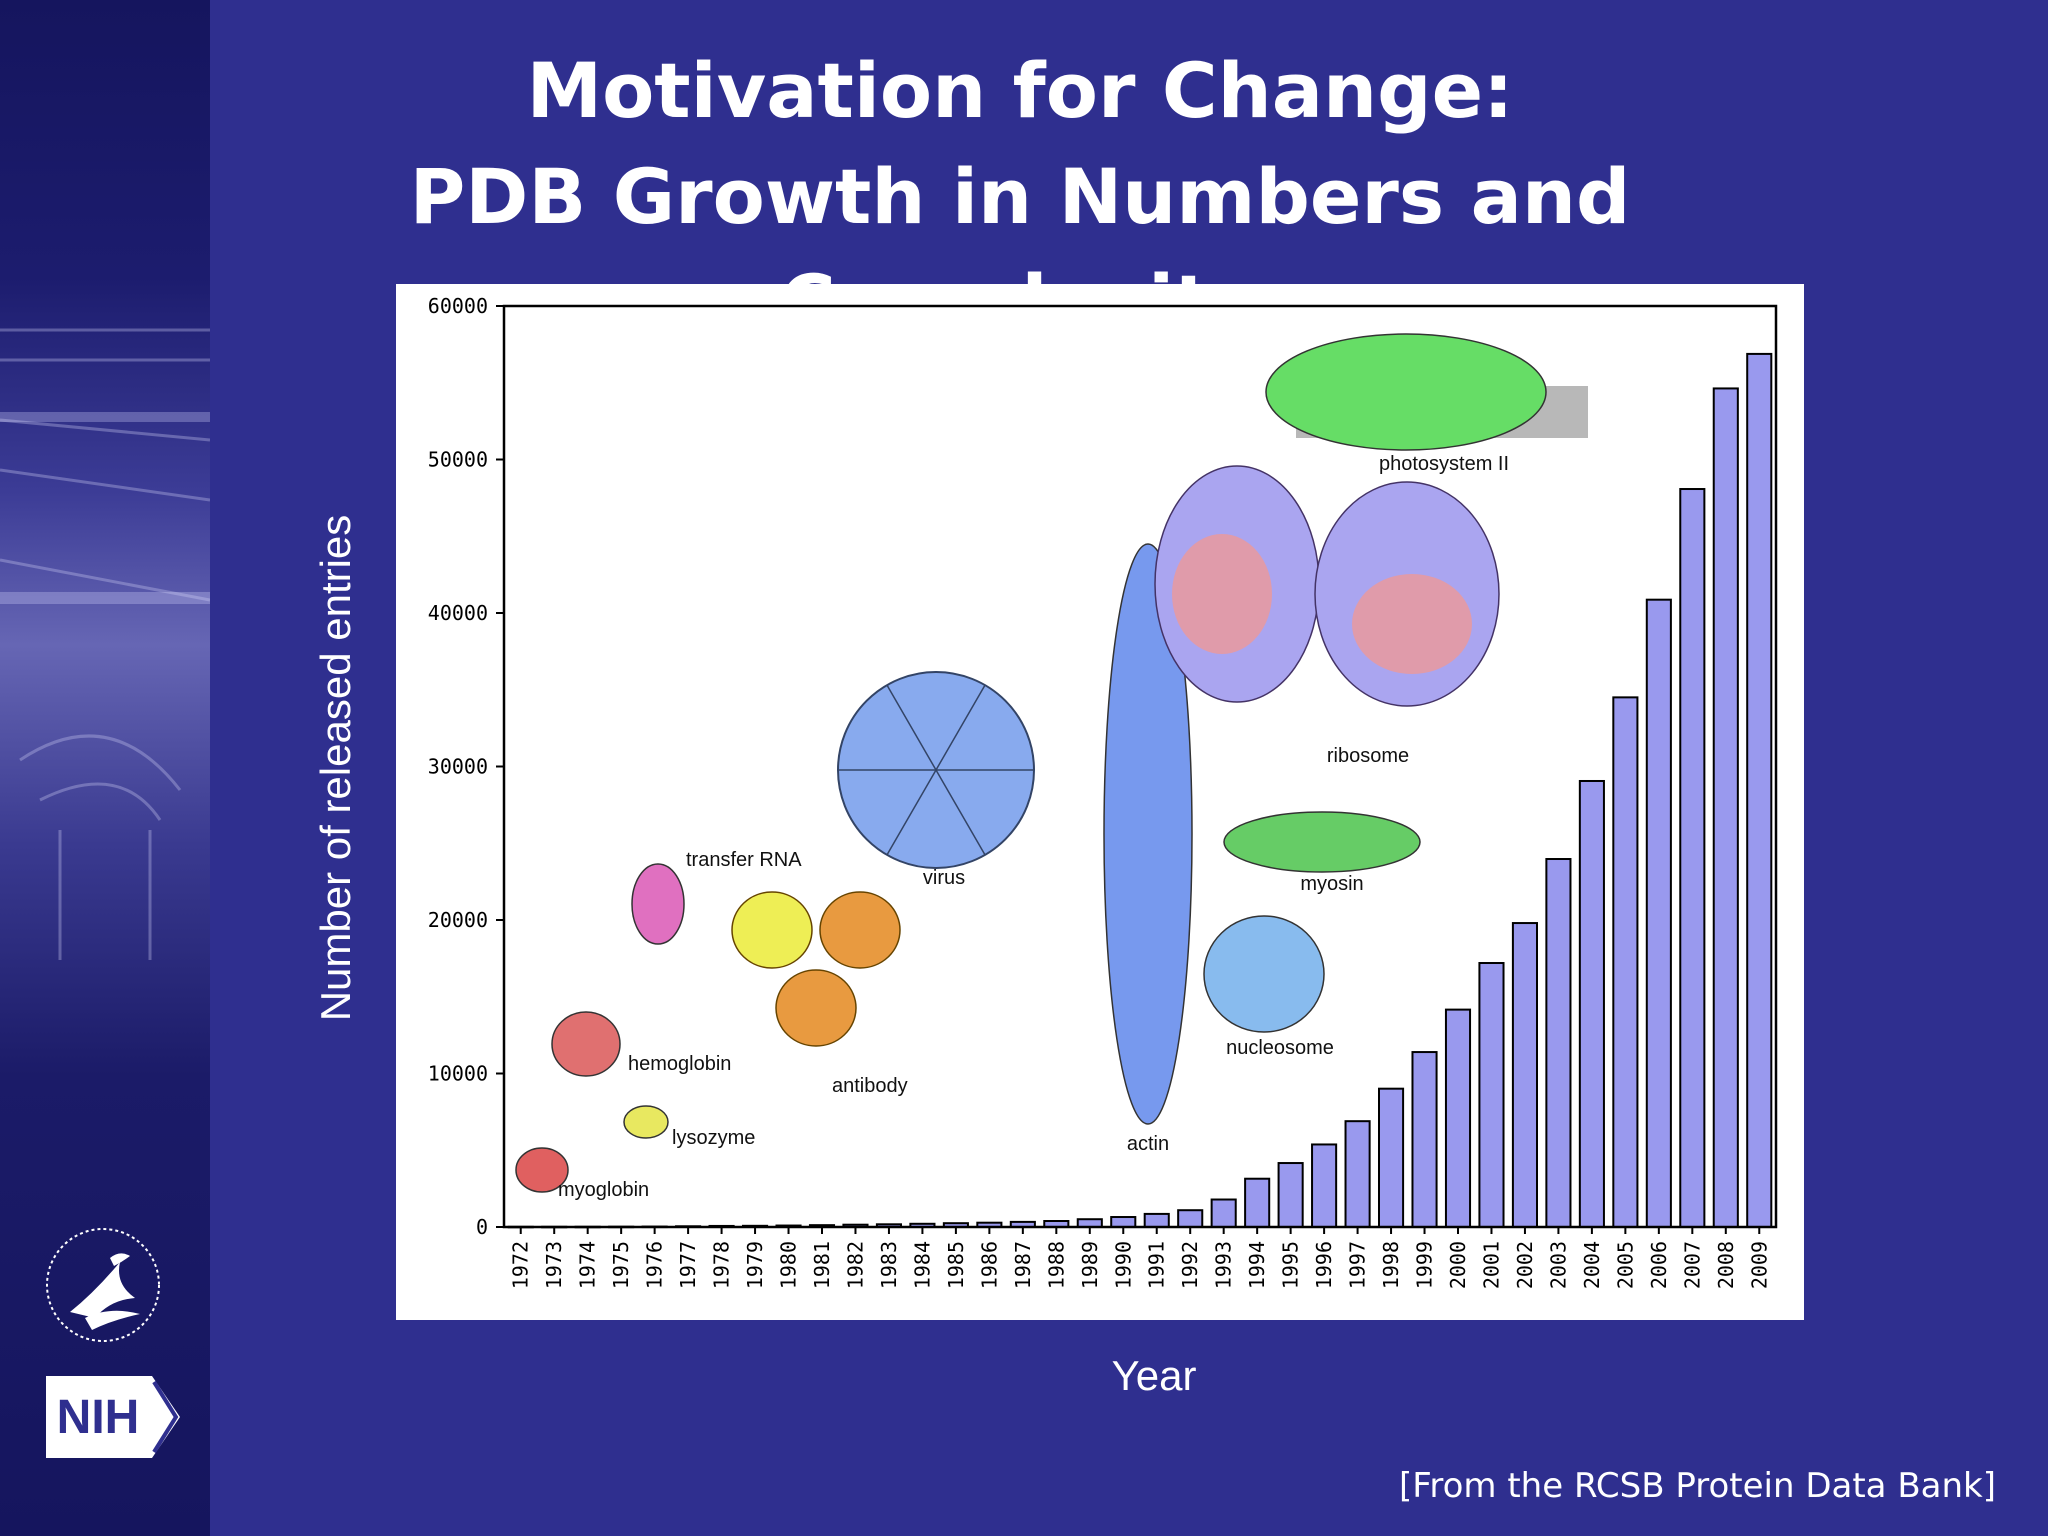 This screenshot has width=2048, height=1536. I want to click on x-tick-label: 1992, so click(1190, 1265).